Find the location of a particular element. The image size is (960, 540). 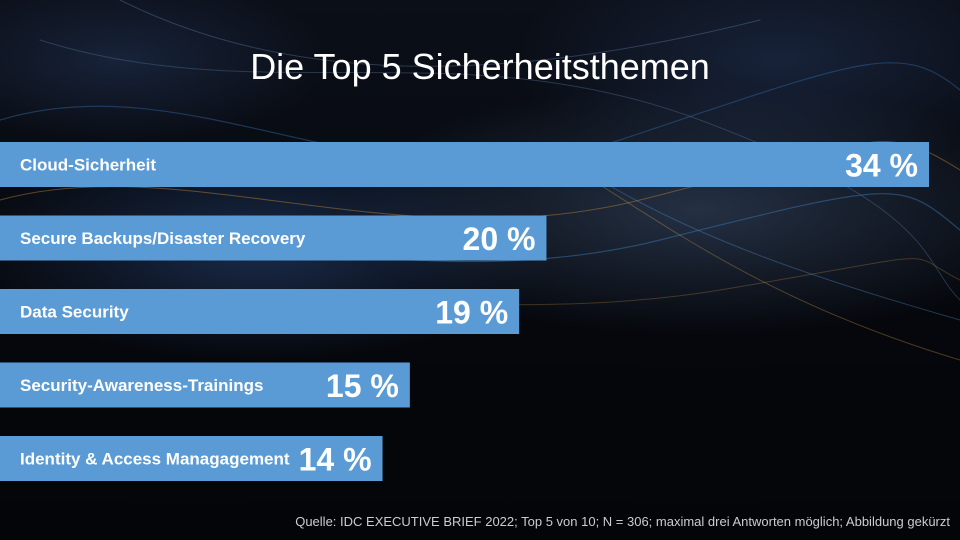

chart-title: Die Top 5 Sicherheitsthemen is located at coordinates (480, 66).